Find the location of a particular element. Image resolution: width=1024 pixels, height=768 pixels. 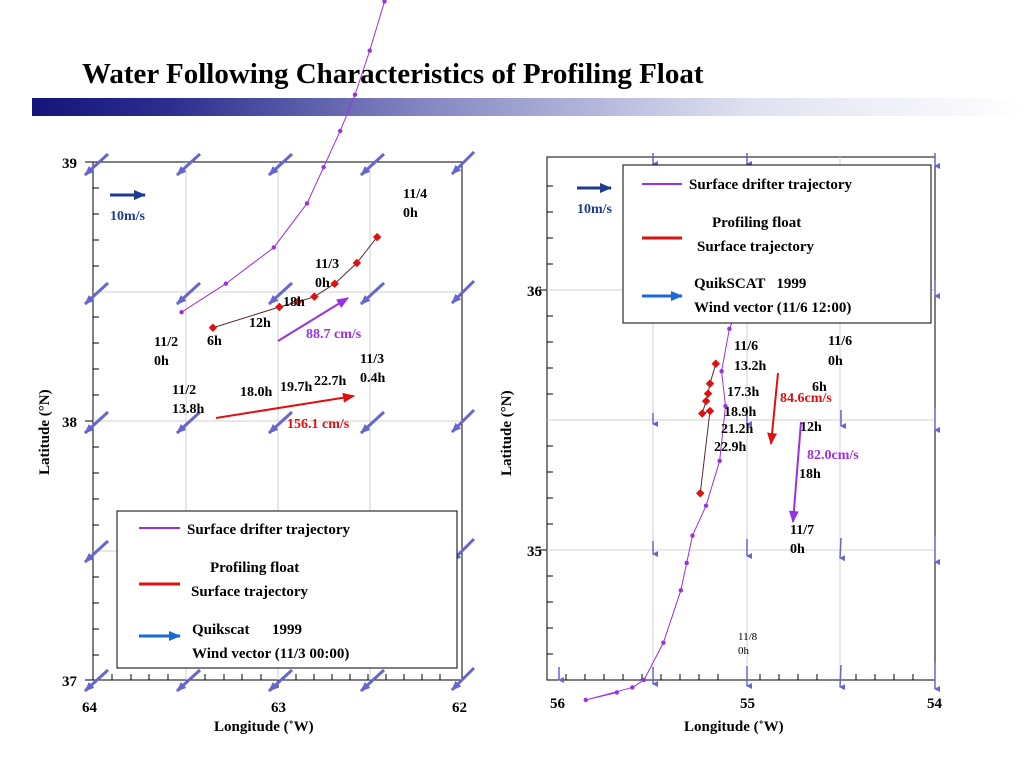

legend-label: Surface trajectory is located at coordinates (250, 592).